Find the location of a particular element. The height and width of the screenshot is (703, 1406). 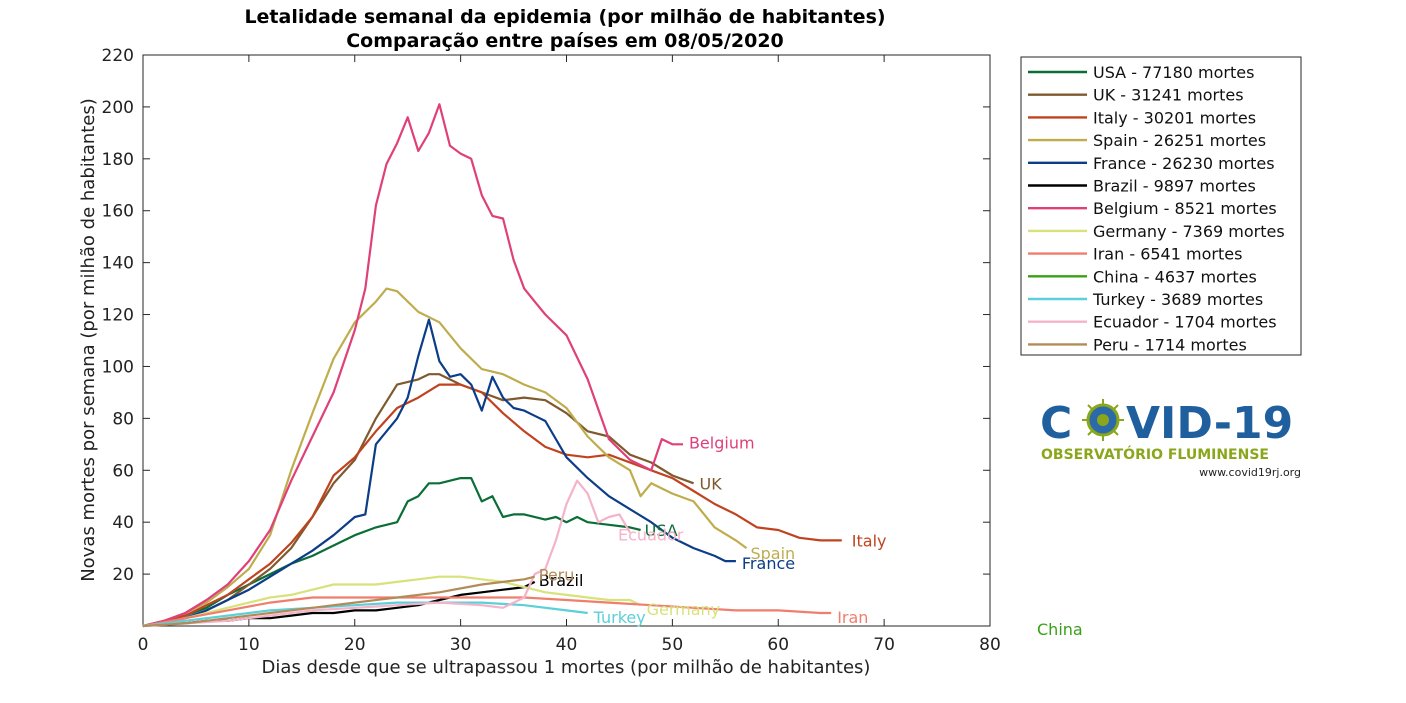

x-tick-label: 0 is located at coordinates (143, 645).